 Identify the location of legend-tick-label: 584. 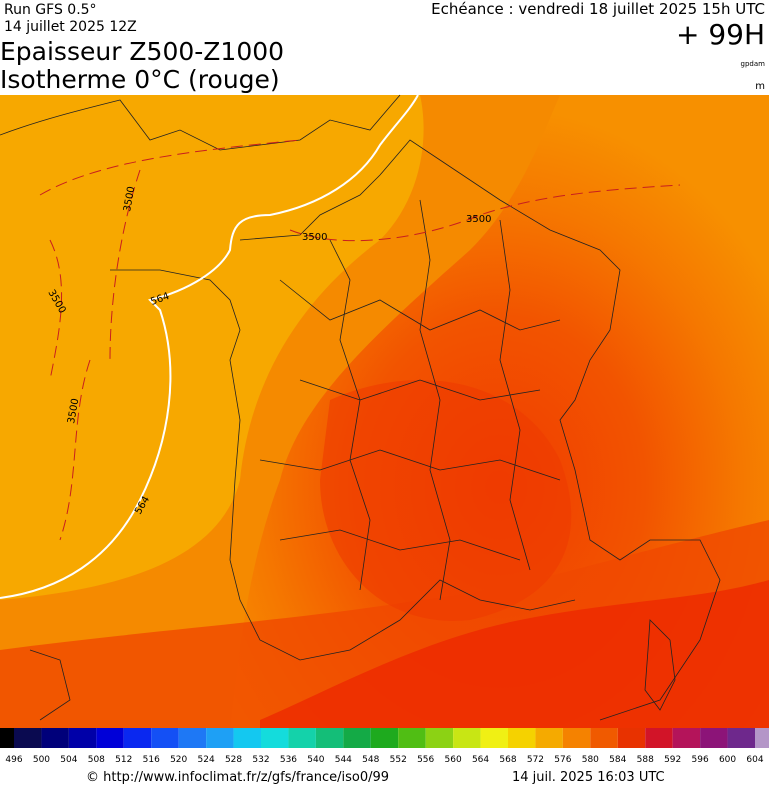
(617, 760).